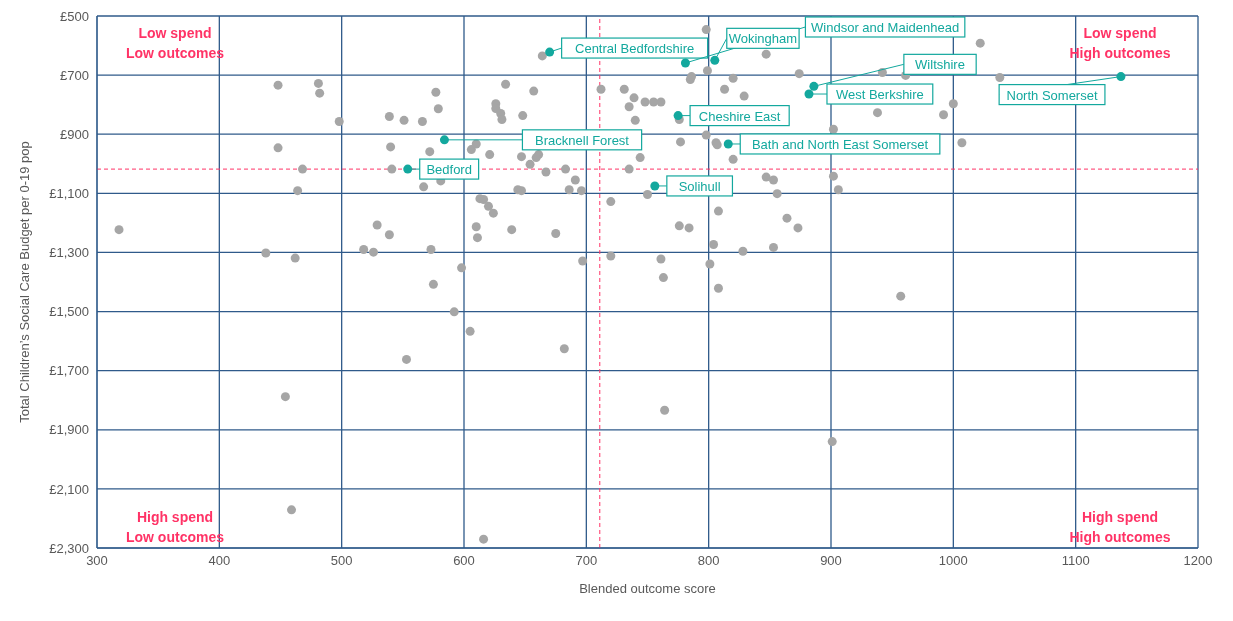  Describe the element at coordinates (635, 49) in the screenshot. I see `annotation: Central Bedfordshire` at that location.